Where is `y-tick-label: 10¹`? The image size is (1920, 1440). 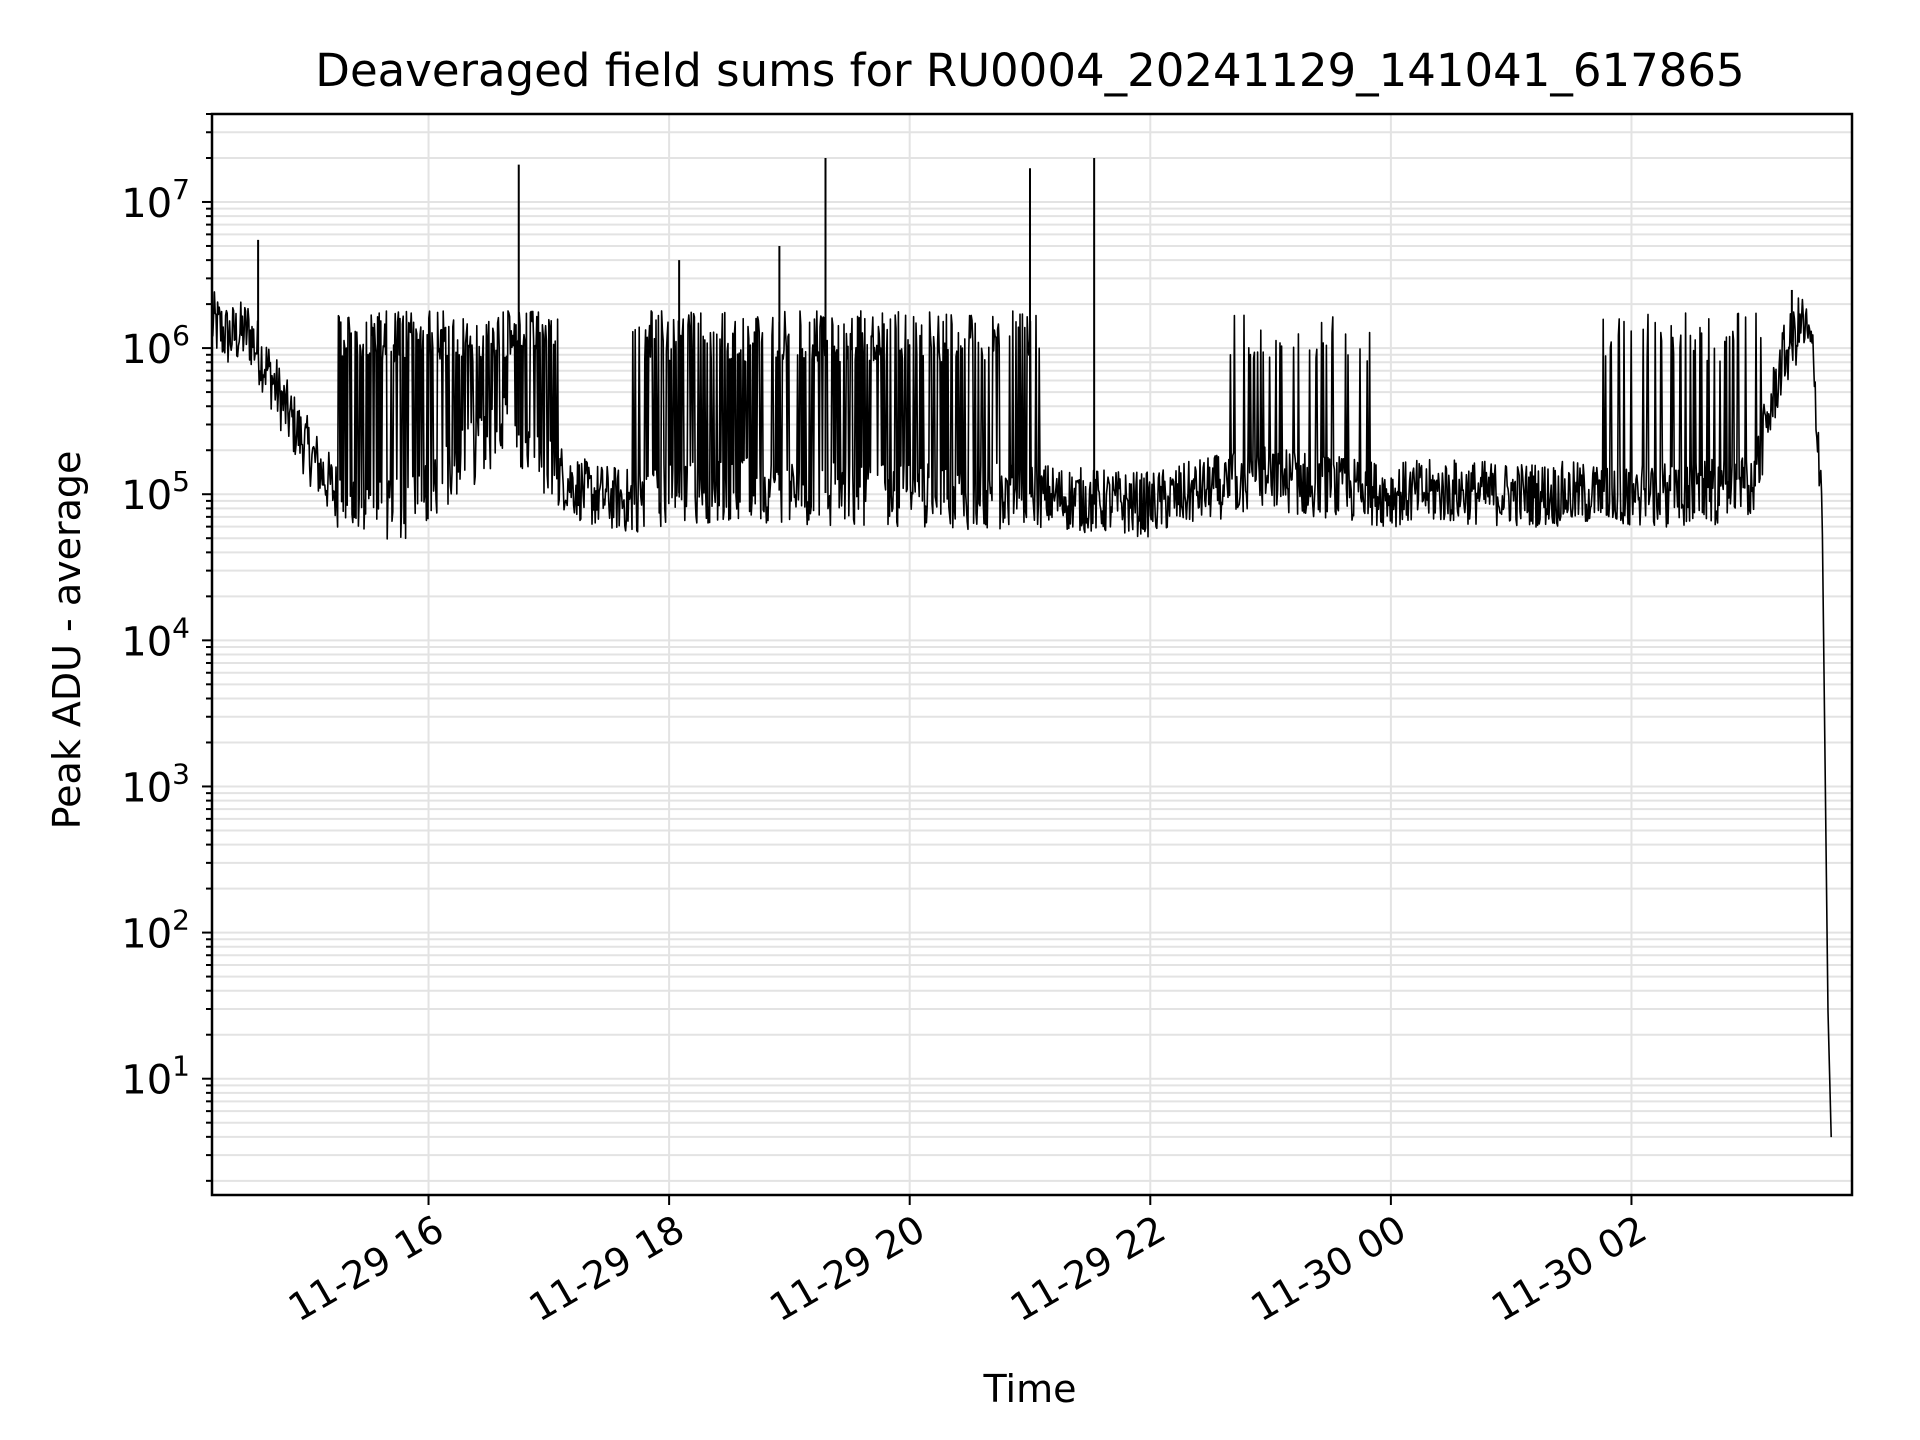
y-tick-label: 10¹ is located at coordinates (155, 1077).